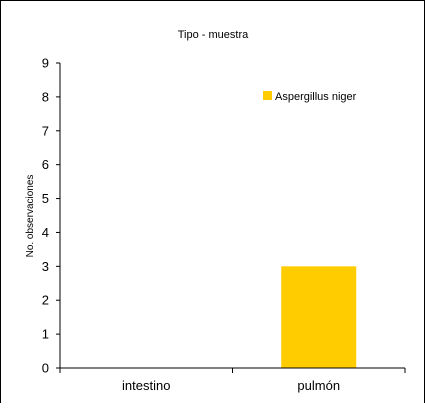 This screenshot has width=425, height=408. I want to click on legend-swatch, so click(267, 95).